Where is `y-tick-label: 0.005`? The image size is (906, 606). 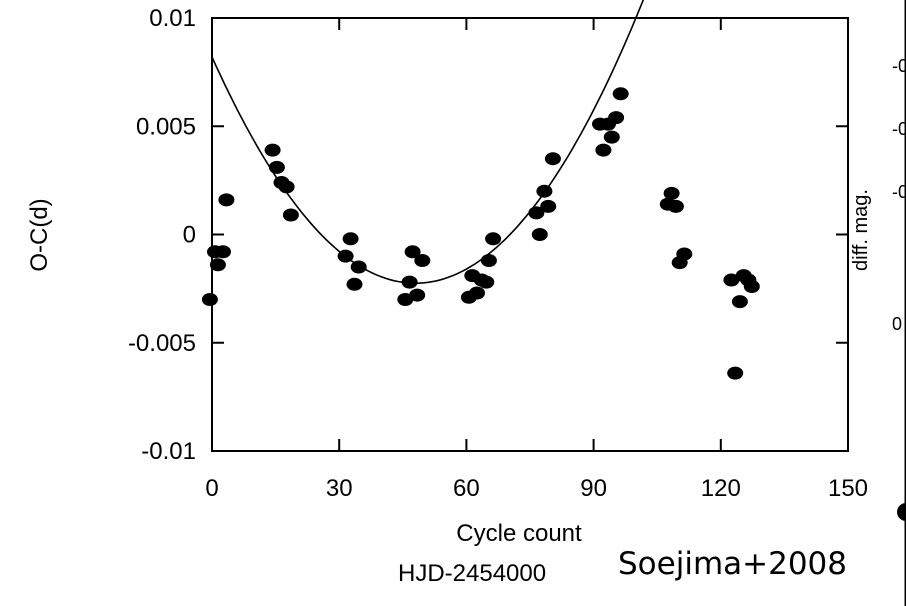 y-tick-label: 0.005 is located at coordinates (166, 126).